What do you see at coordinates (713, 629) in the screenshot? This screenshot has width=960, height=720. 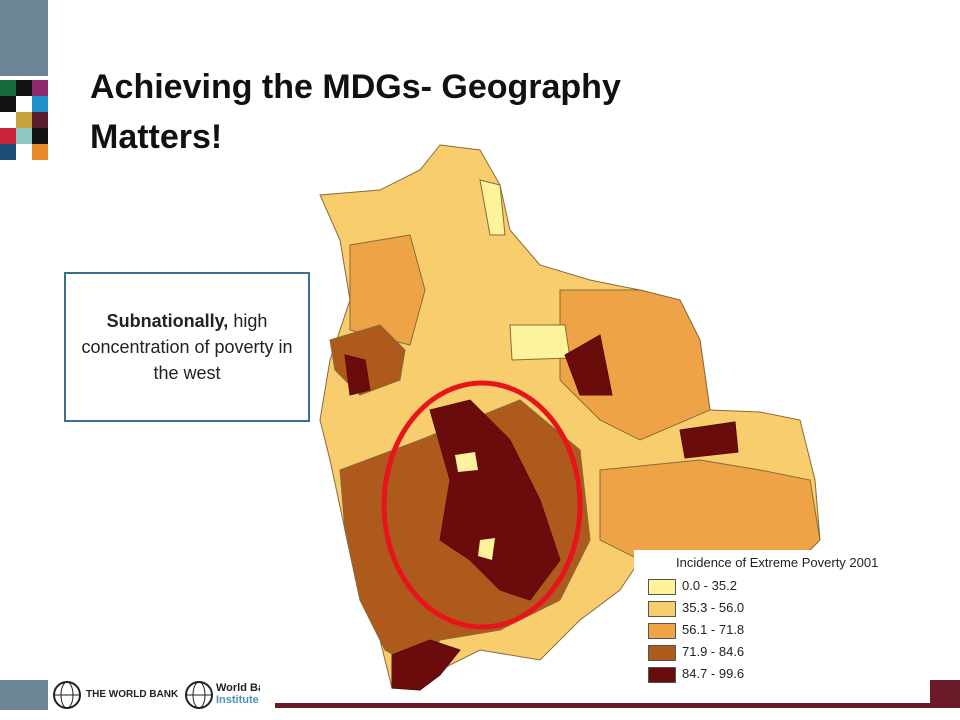 I see `legend-label: 56.1 - 71.8` at bounding box center [713, 629].